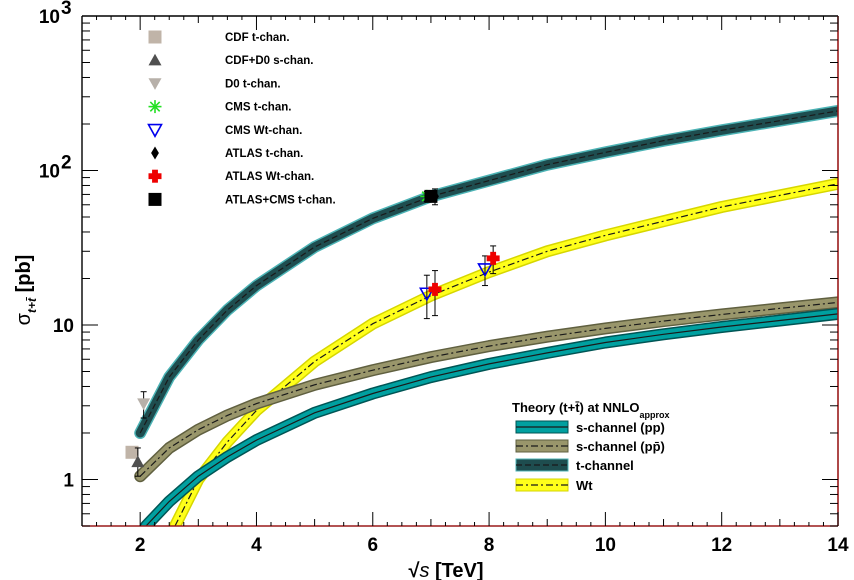 The image size is (854, 580). Describe the element at coordinates (155, 176) in the screenshot. I see `legend-marker-cross` at that location.